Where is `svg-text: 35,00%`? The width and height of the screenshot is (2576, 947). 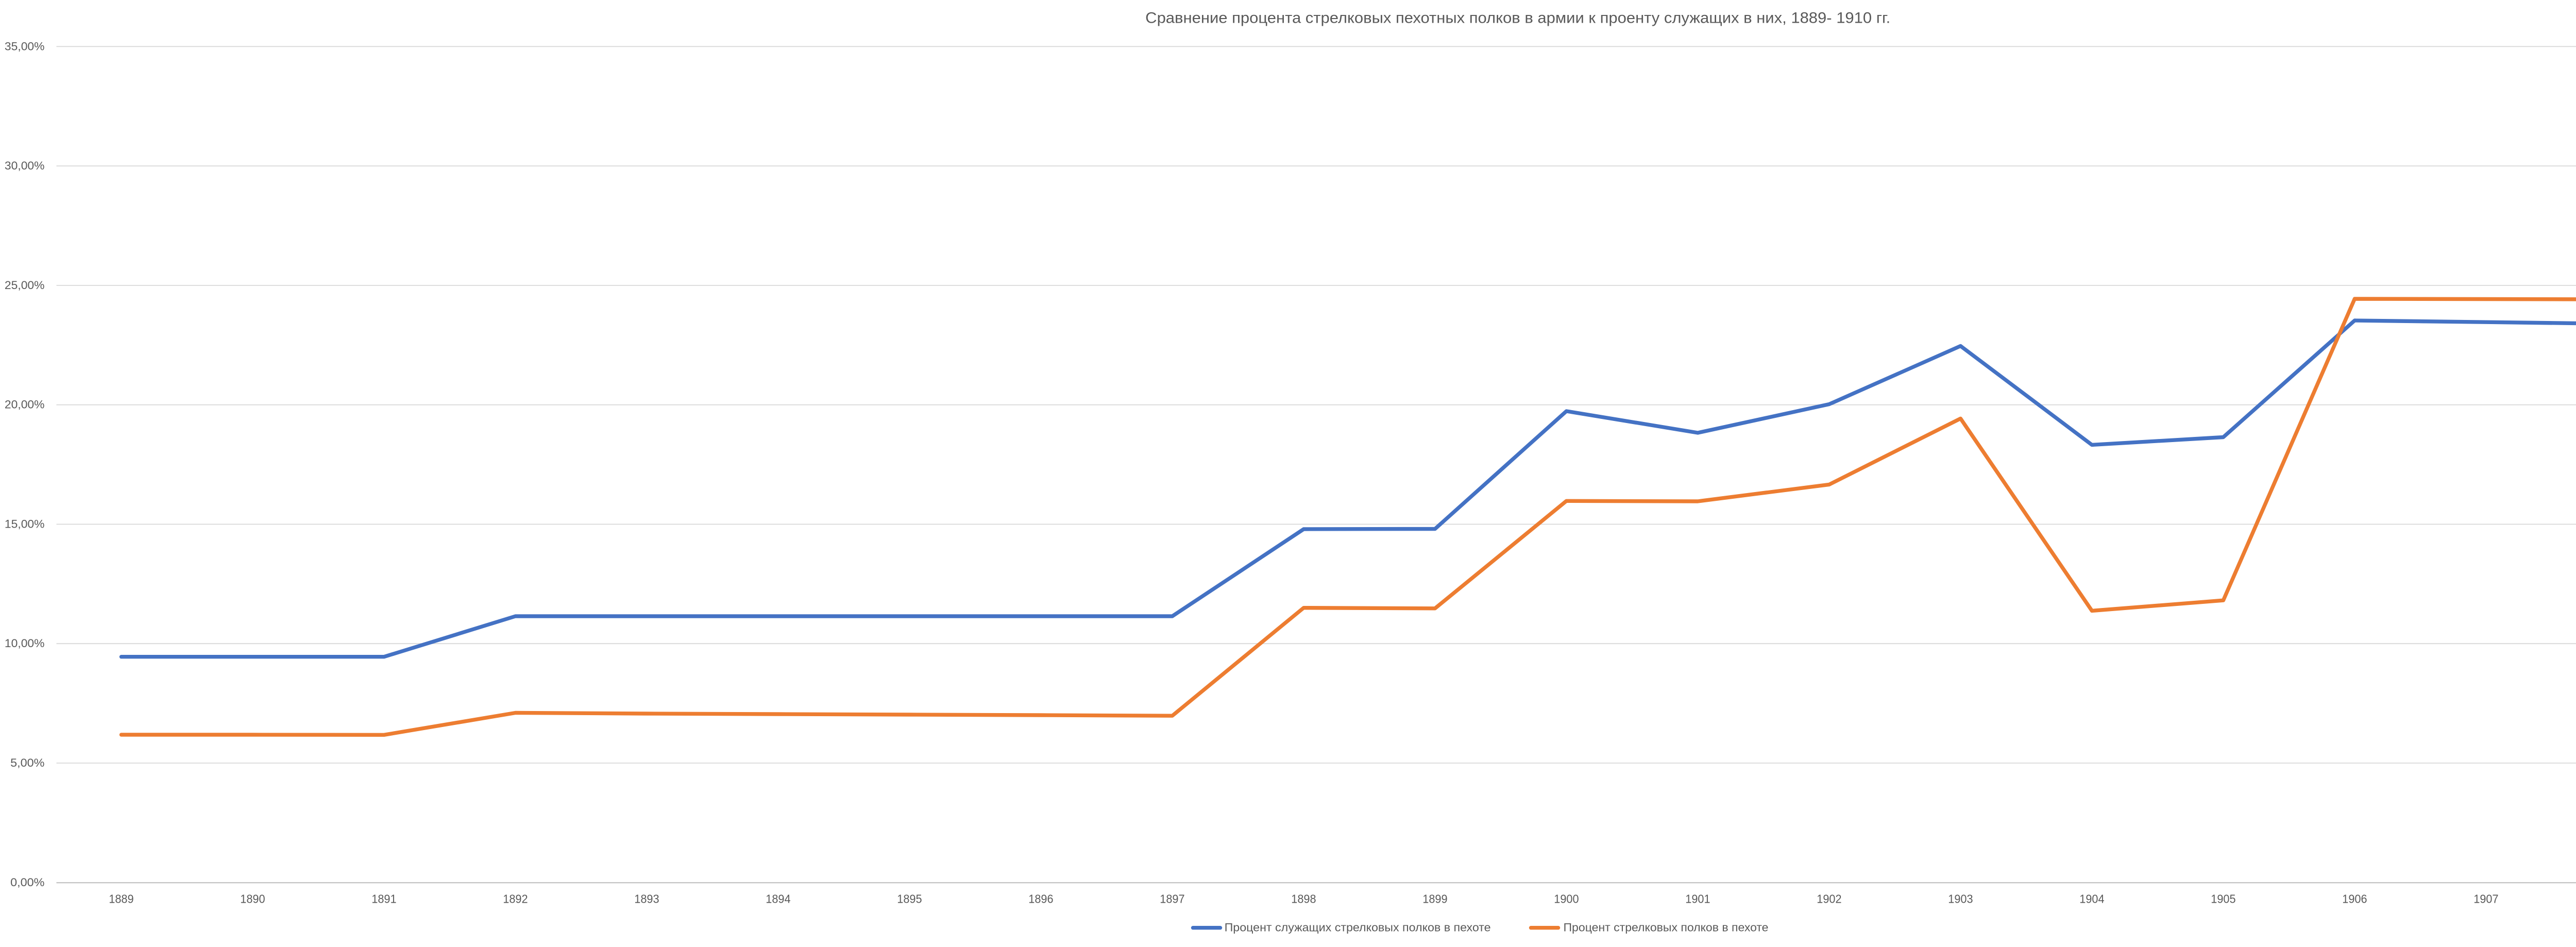
svg-text: 35,00% is located at coordinates (25, 46).